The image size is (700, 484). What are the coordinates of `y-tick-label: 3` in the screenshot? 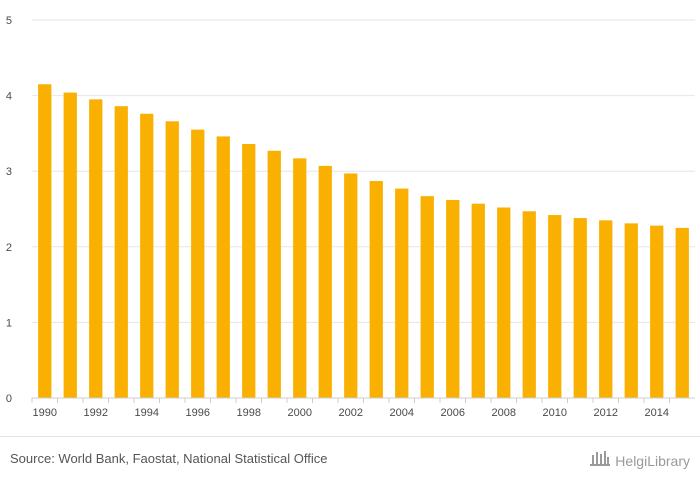 It's located at (9, 172).